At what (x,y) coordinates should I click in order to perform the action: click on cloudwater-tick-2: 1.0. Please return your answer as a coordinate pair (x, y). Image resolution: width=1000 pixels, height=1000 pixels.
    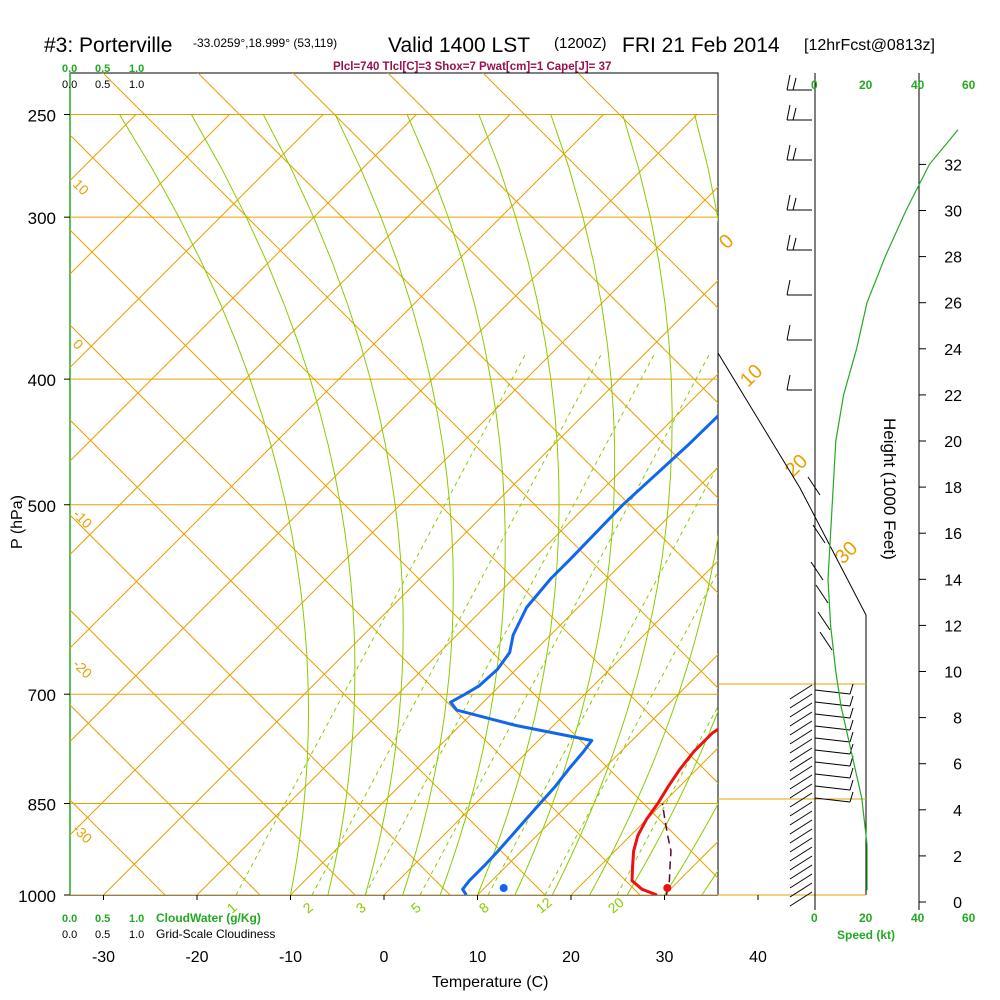
    Looking at the image, I should click on (136, 919).